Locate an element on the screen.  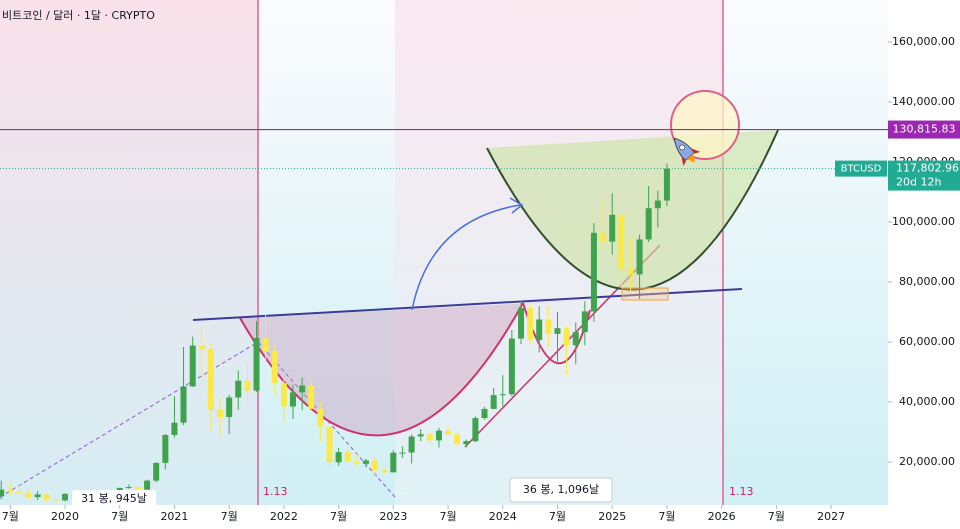
series-label-box is located at coordinates (861, 168).